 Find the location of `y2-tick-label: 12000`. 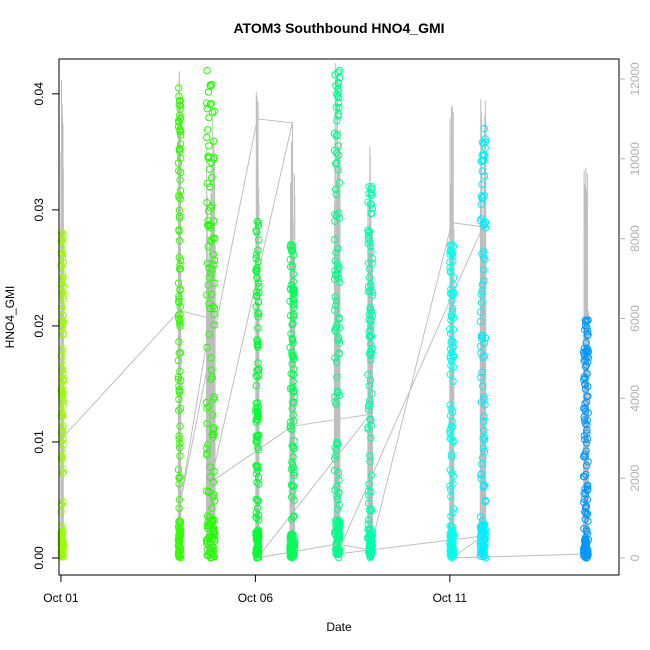

y2-tick-label: 12000 is located at coordinates (635, 79).